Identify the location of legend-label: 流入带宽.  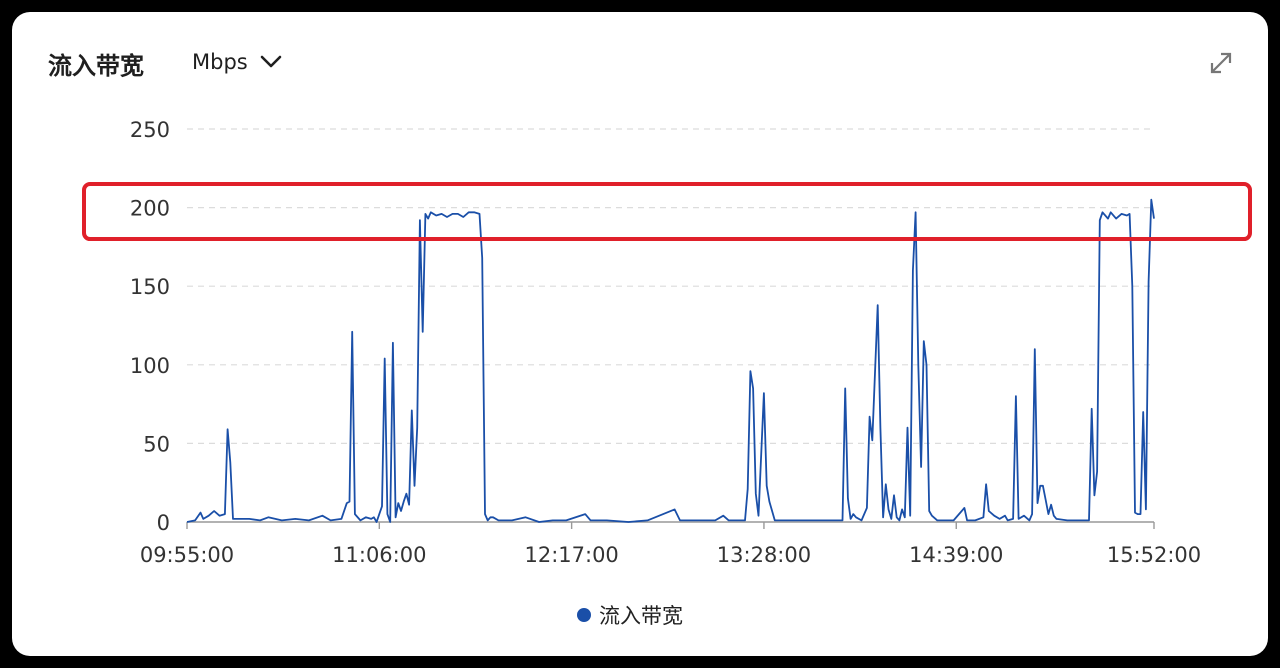
(641, 616).